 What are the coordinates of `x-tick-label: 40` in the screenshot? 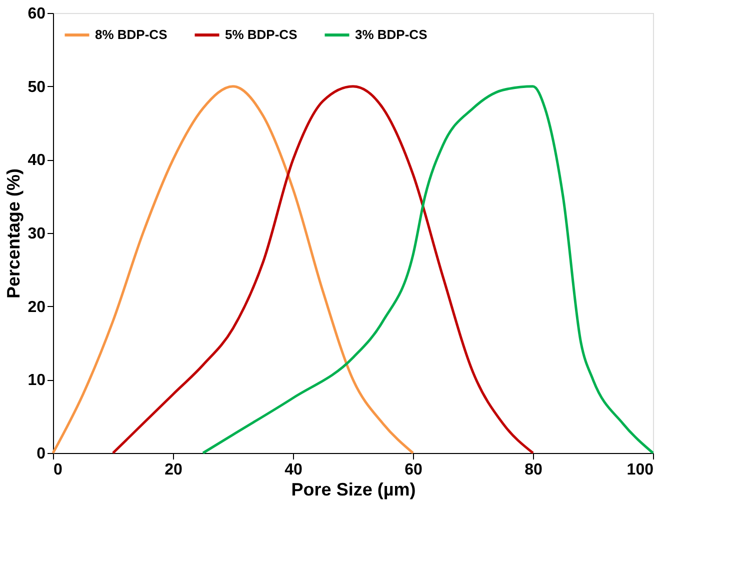 It's located at (293, 470).